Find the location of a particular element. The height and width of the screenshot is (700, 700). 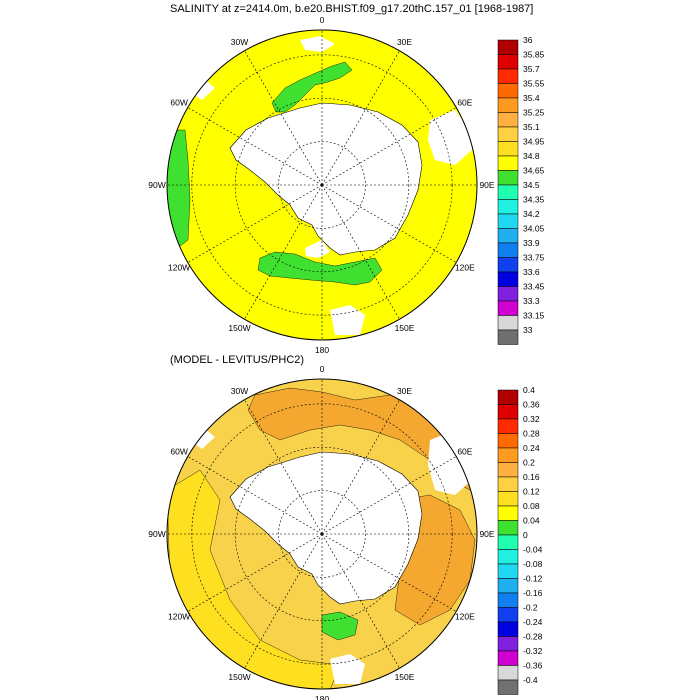

longitude-label: 60E is located at coordinates (464, 452).